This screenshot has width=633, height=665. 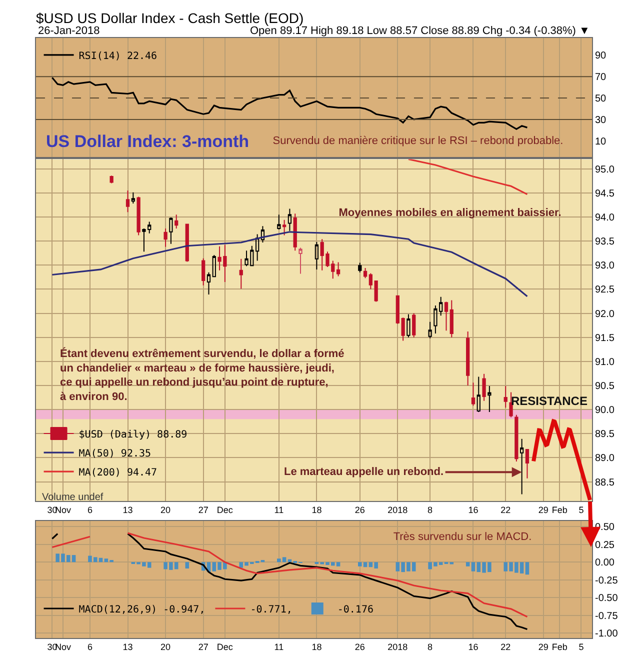 I want to click on y-tick-label: 70, so click(x=601, y=78).